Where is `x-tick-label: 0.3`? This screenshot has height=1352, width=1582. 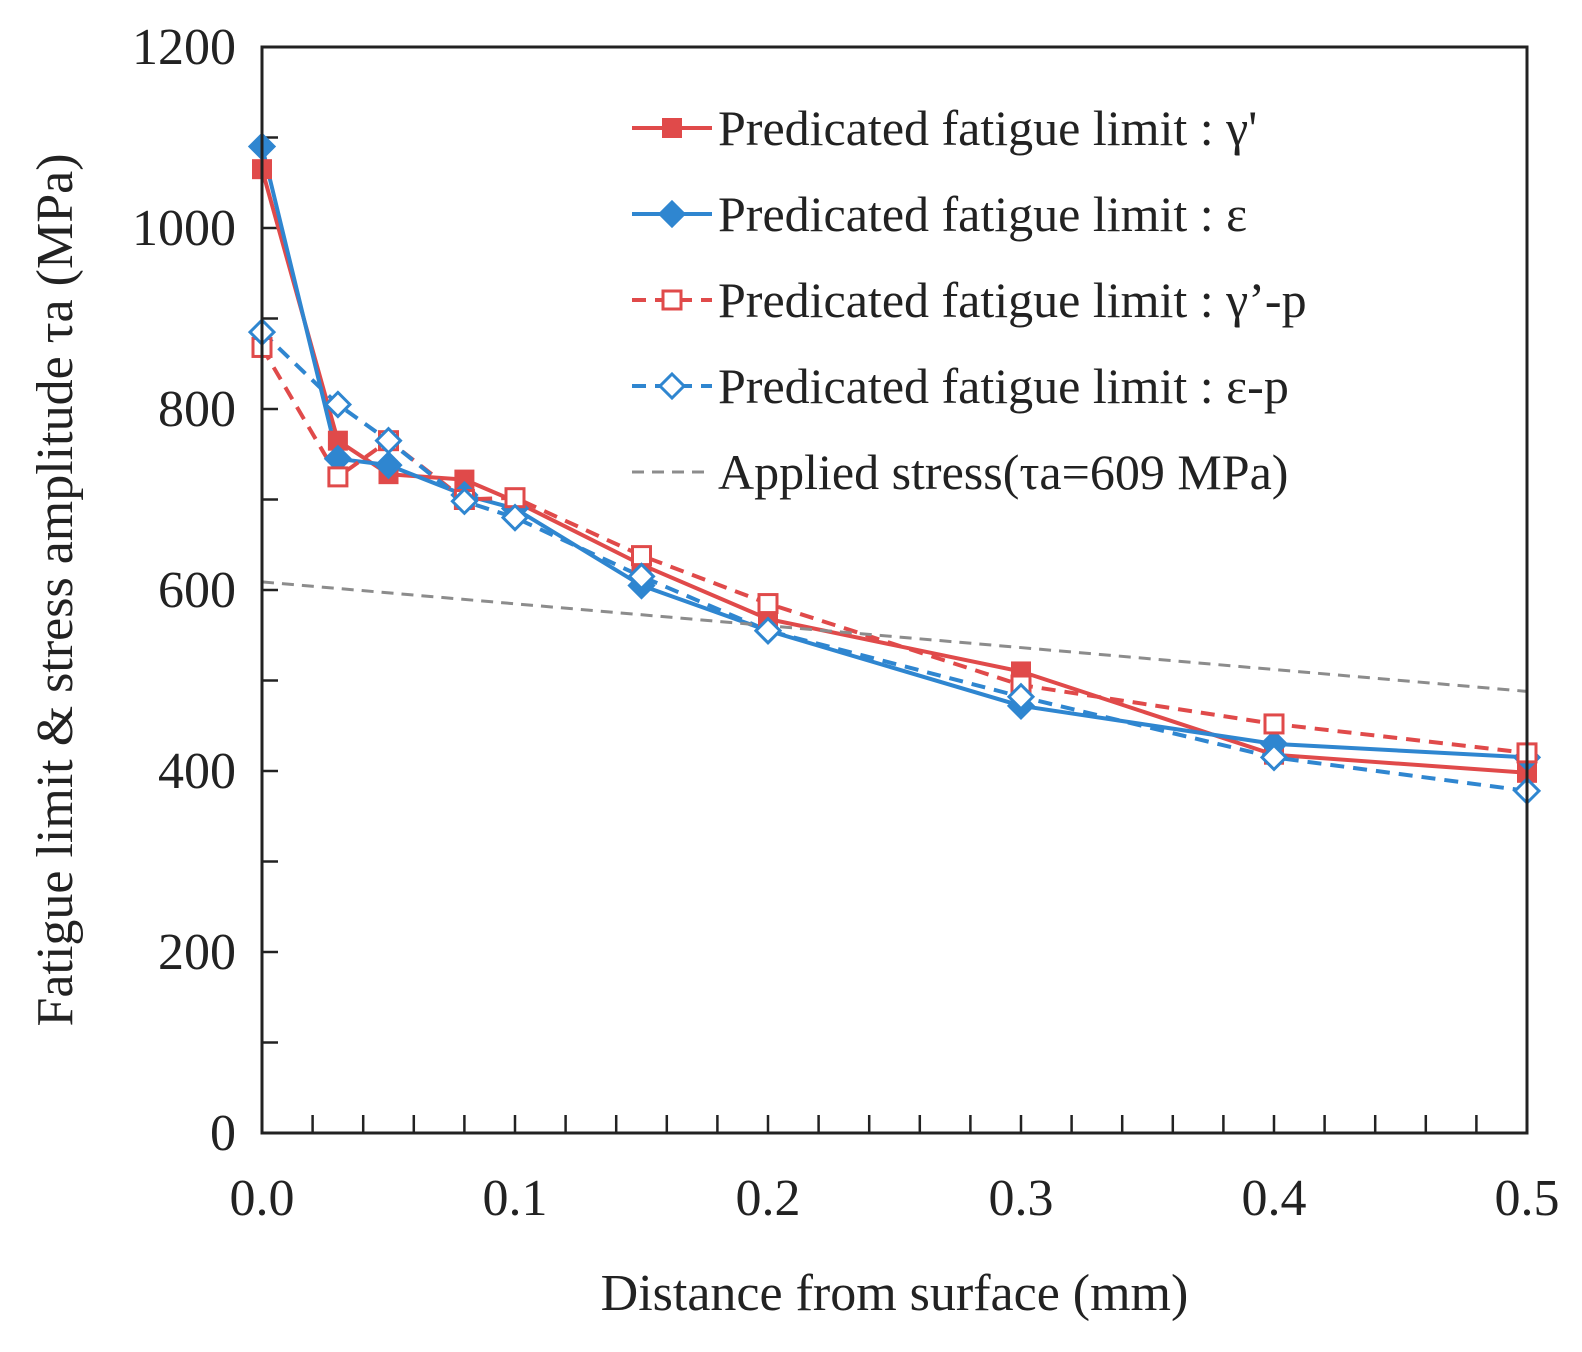
x-tick-label: 0.3 is located at coordinates (1021, 1198).